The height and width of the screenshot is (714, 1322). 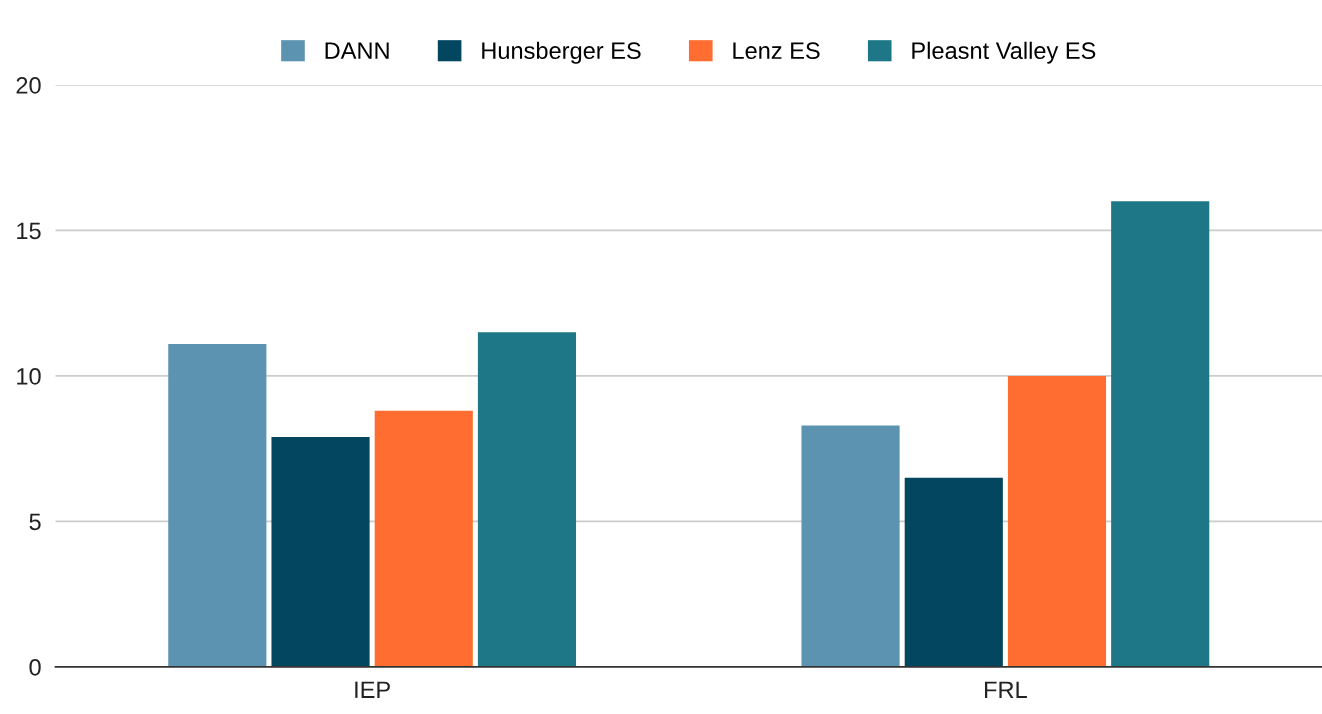 What do you see at coordinates (561, 52) in the screenshot?
I see `legend-label: Hunsberger ES` at bounding box center [561, 52].